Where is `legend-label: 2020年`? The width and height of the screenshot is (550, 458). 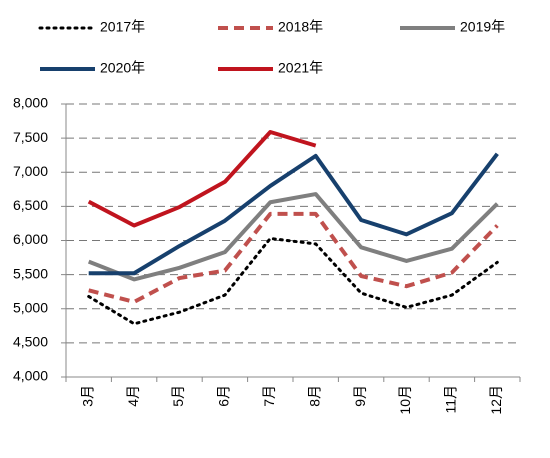
legend-label: 2020年 is located at coordinates (122, 68).